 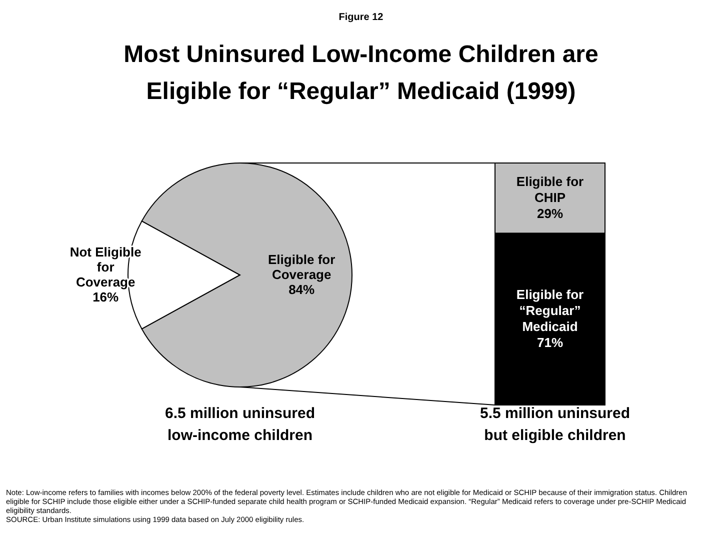 What do you see at coordinates (550, 190) in the screenshot?
I see `series-label: Eligible for CHIP` at bounding box center [550, 190].